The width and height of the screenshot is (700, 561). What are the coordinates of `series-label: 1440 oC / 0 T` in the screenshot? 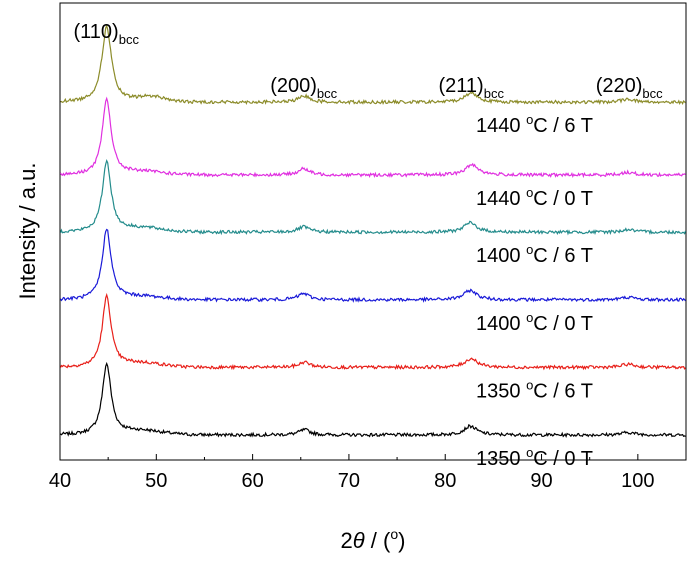 It's located at (534, 197).